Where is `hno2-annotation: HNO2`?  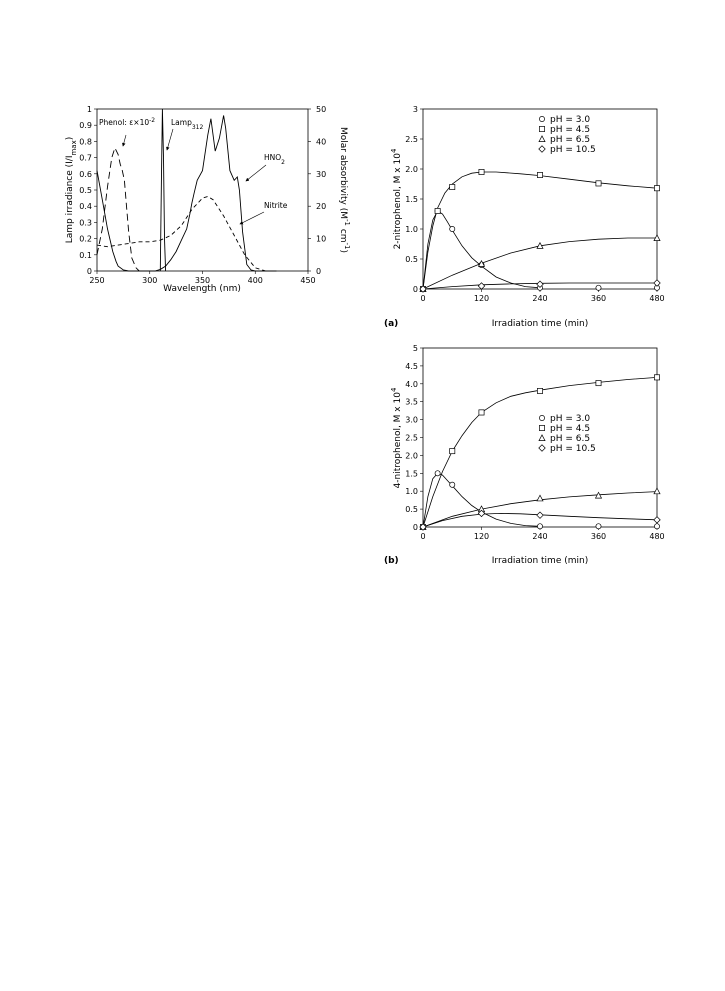
hno2-annotation: HNO2 is located at coordinates (274, 159).